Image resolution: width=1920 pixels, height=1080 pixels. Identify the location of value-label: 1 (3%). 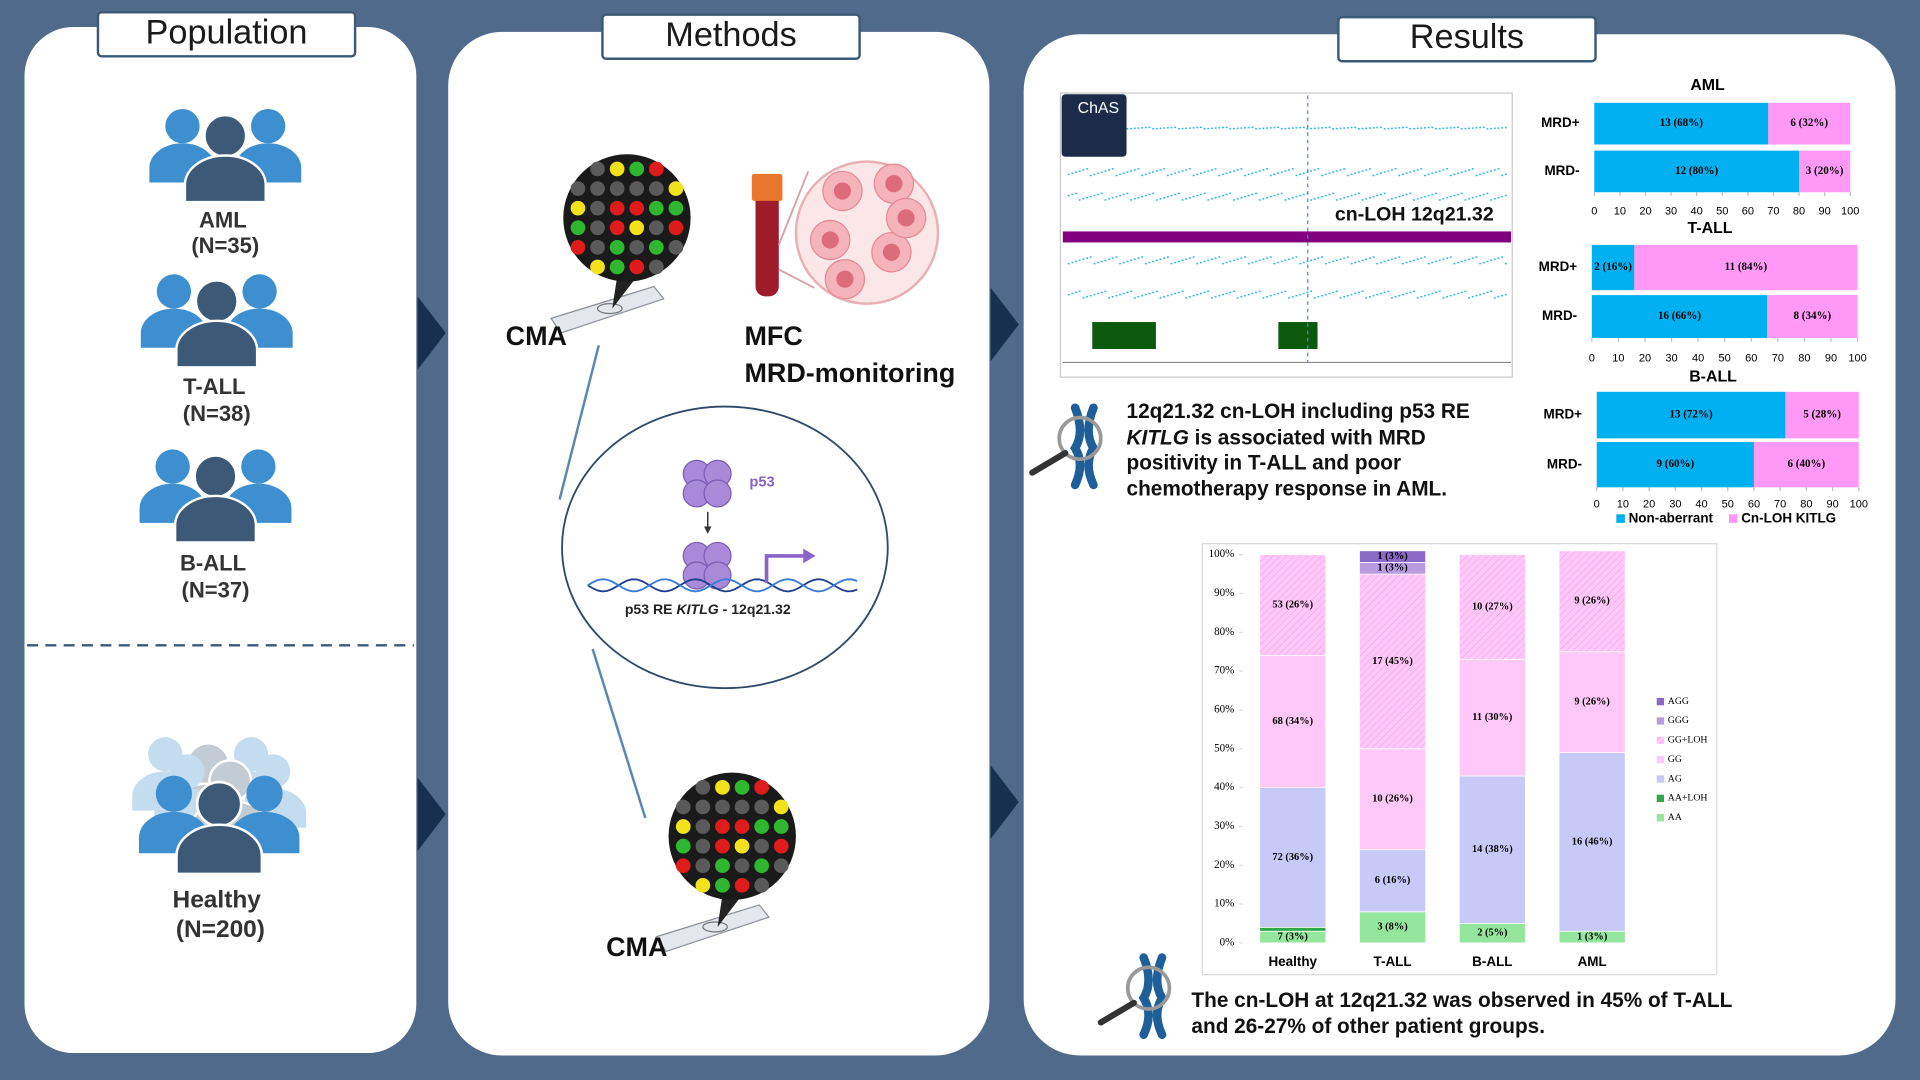
(1392, 556).